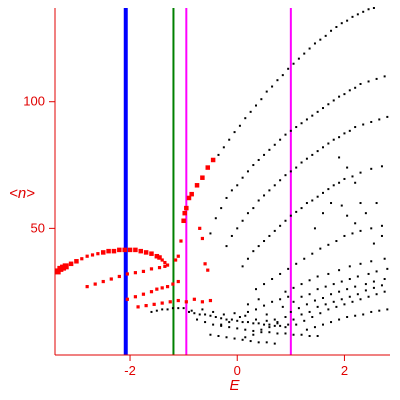 The image size is (400, 400). What do you see at coordinates (38, 227) in the screenshot?
I see `y-tick-label: 50` at bounding box center [38, 227].